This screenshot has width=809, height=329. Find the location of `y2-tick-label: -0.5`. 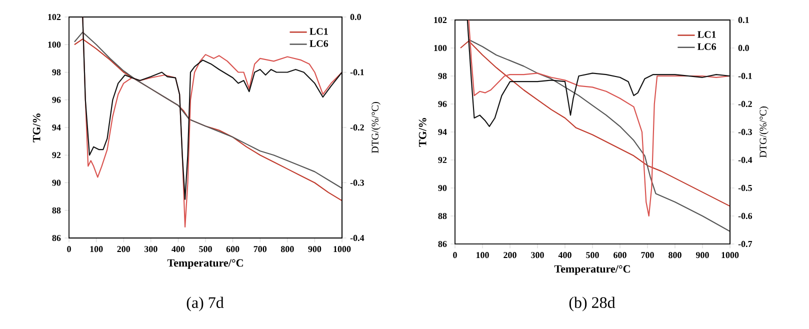

y2-tick-label: -0.5 is located at coordinates (745, 188).